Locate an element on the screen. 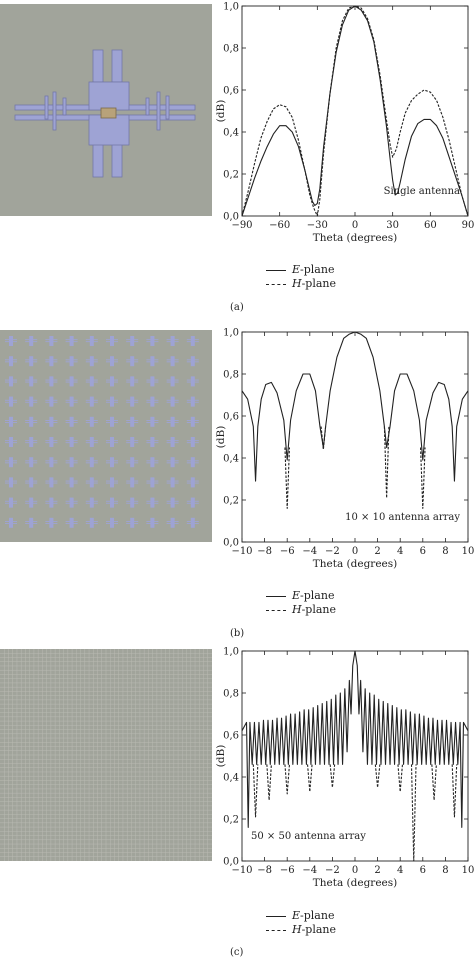  x-tick-label: 90 is located at coordinates (468, 225).